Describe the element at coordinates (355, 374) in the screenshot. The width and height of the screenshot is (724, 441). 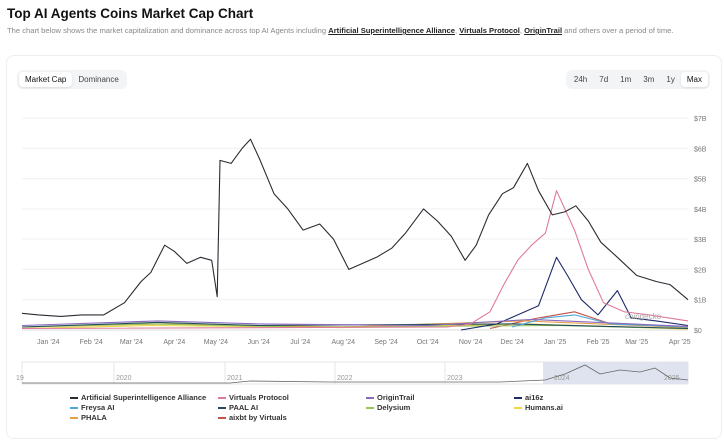
I see `navigator-line` at that location.